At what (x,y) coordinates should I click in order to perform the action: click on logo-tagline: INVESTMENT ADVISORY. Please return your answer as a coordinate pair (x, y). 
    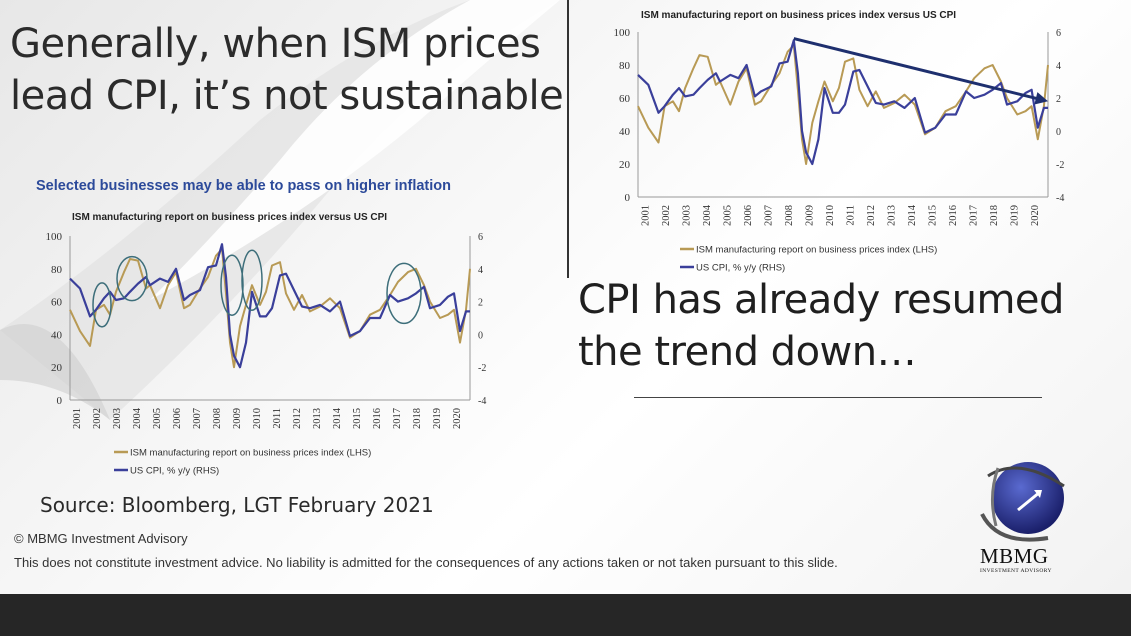
    Looking at the image, I should click on (1016, 571).